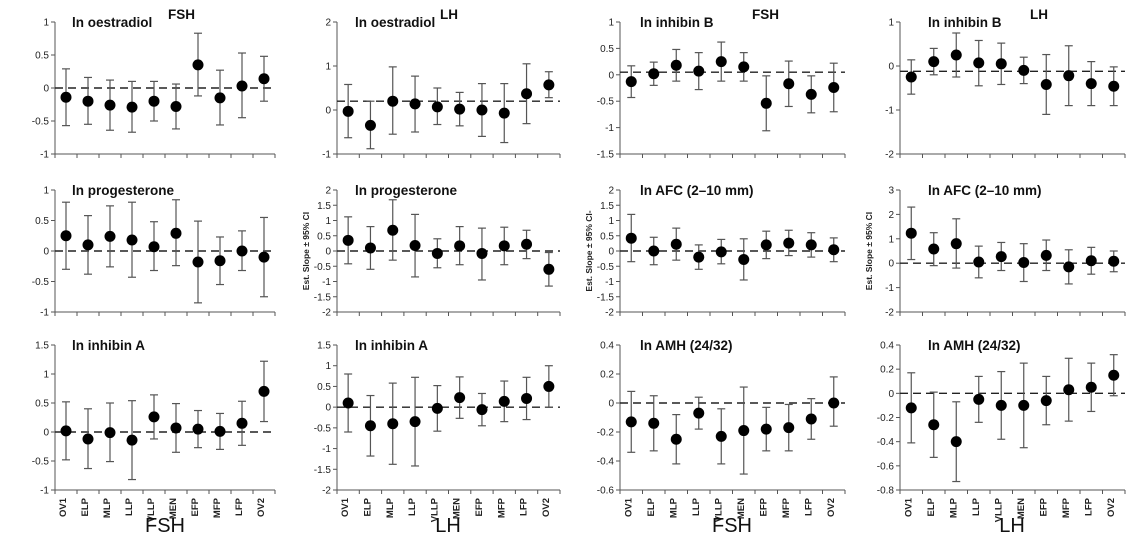 This screenshot has width=1132, height=540. What do you see at coordinates (324, 206) in the screenshot?
I see `panel-6-ytick-label: 1.5` at bounding box center [324, 206].